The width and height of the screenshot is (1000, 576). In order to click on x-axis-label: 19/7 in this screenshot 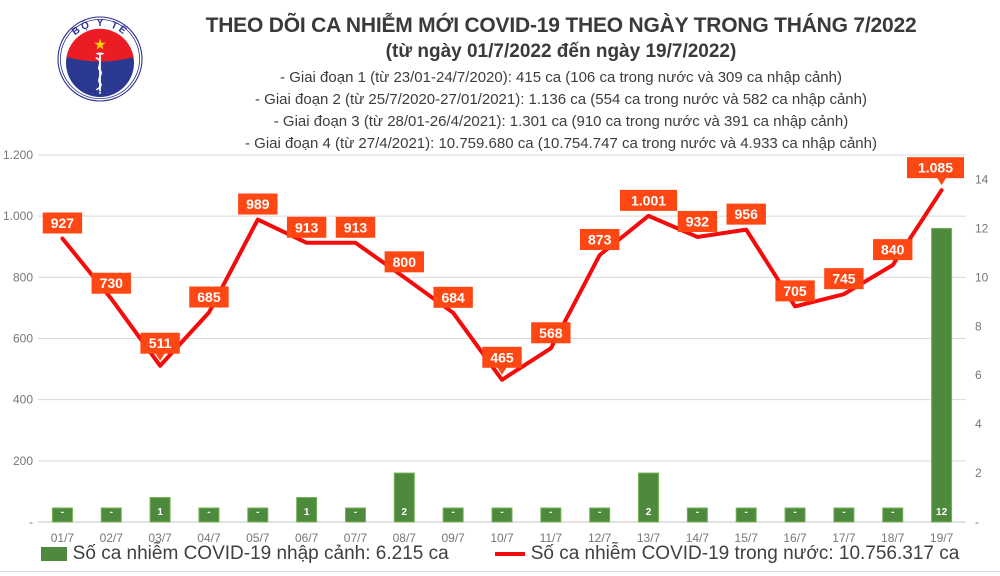, I will do `click(942, 538)`.